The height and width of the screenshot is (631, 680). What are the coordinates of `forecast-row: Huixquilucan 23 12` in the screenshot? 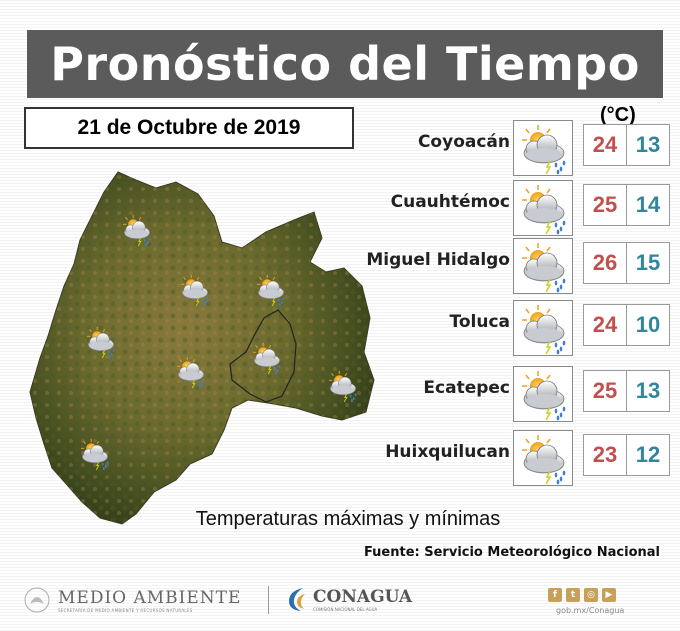 It's located at (515, 457).